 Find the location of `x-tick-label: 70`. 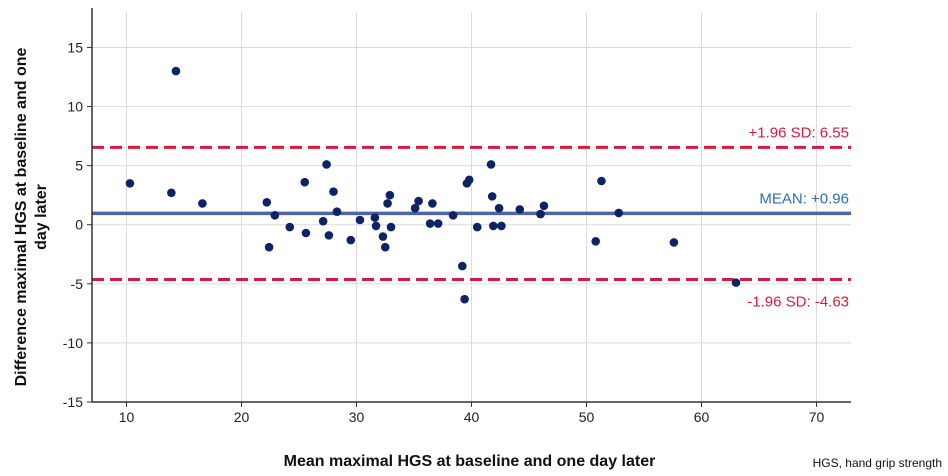

x-tick-label: 70 is located at coordinates (817, 417).